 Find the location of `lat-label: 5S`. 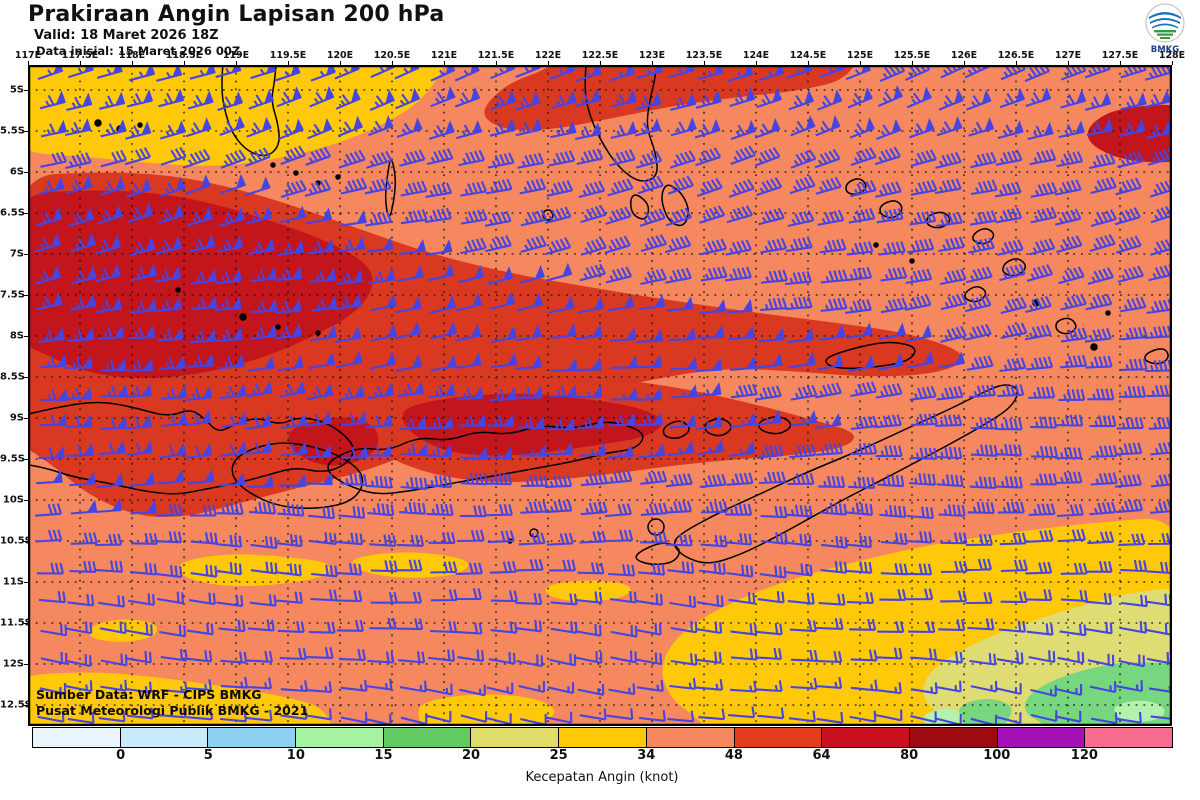

lat-label: 5S is located at coordinates (16, 90).